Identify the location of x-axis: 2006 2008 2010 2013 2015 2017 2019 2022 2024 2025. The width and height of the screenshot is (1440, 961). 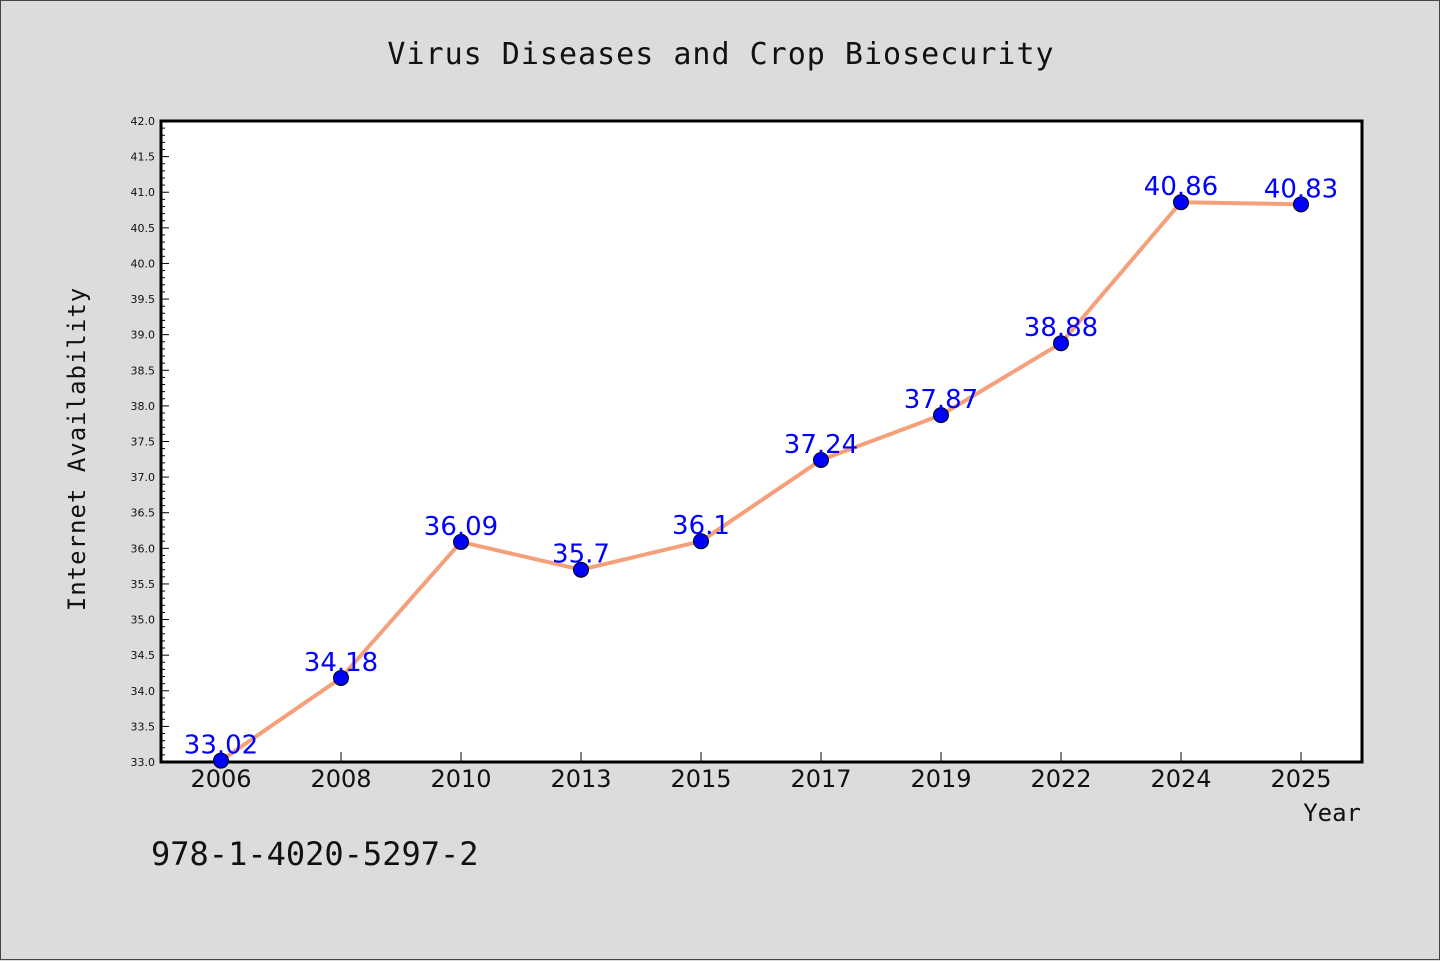
(761, 772).